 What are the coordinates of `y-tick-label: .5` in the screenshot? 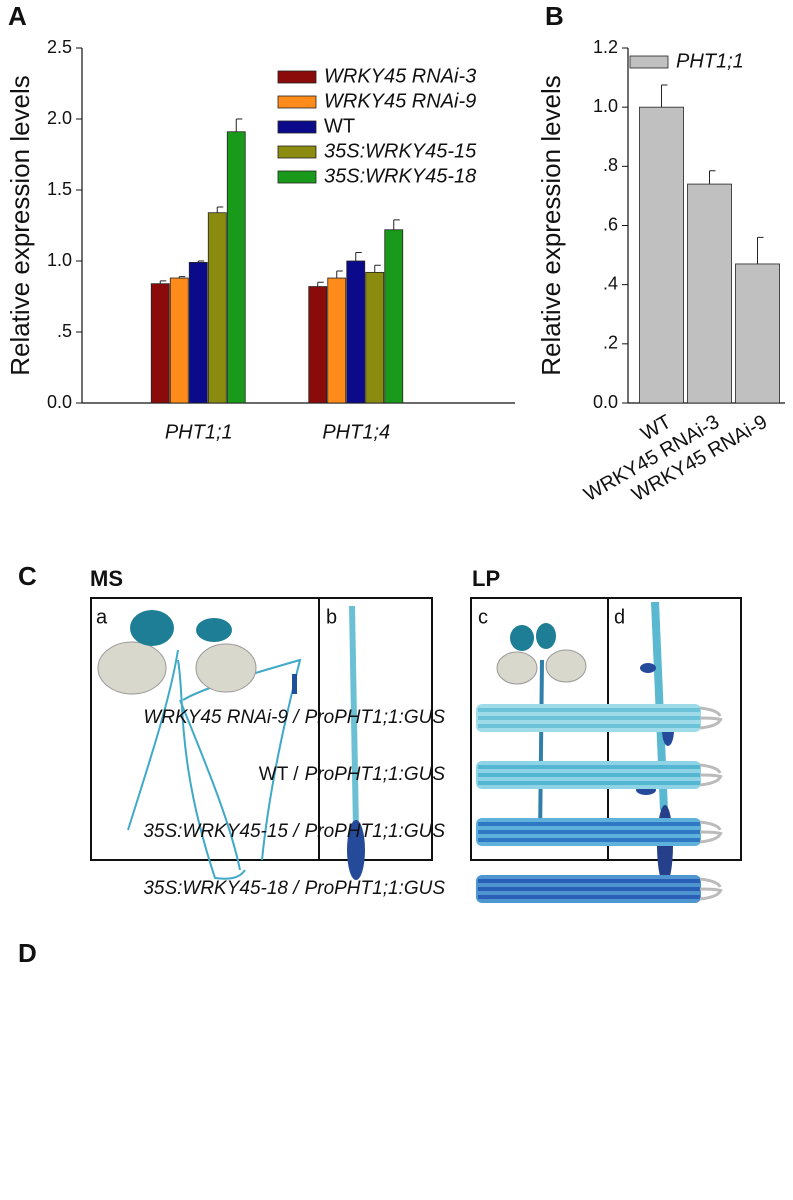 It's located at (64, 331).